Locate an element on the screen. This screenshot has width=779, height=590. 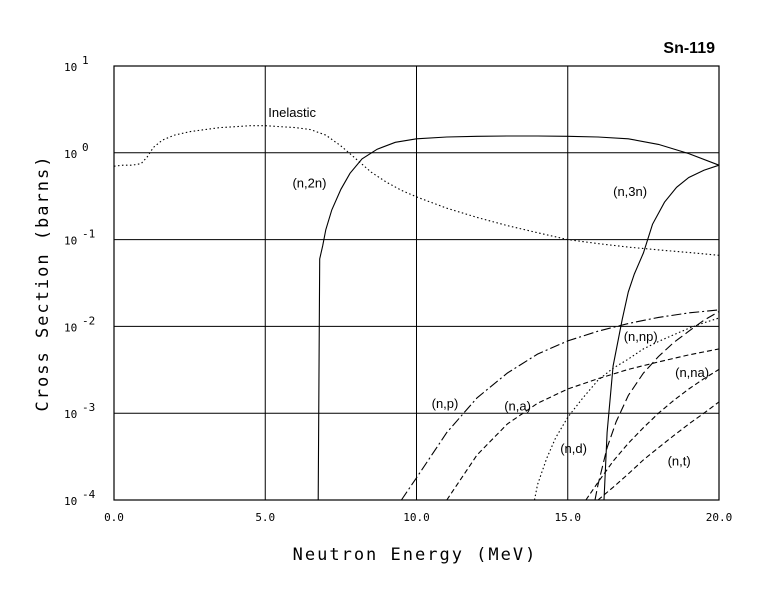
x-tick-labels: 0.0 5.0 10.0 15.0 20.0 is located at coordinates (418, 517).